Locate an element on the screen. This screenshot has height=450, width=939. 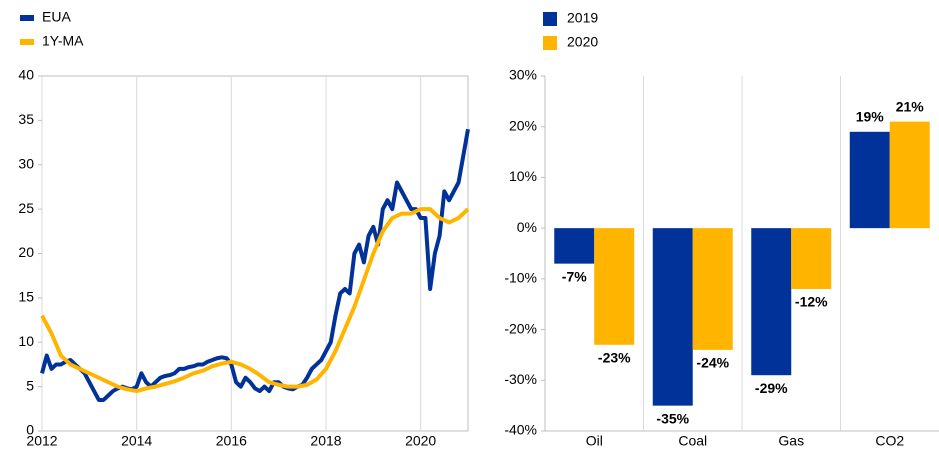
legend-label: 2020 is located at coordinates (582, 42).